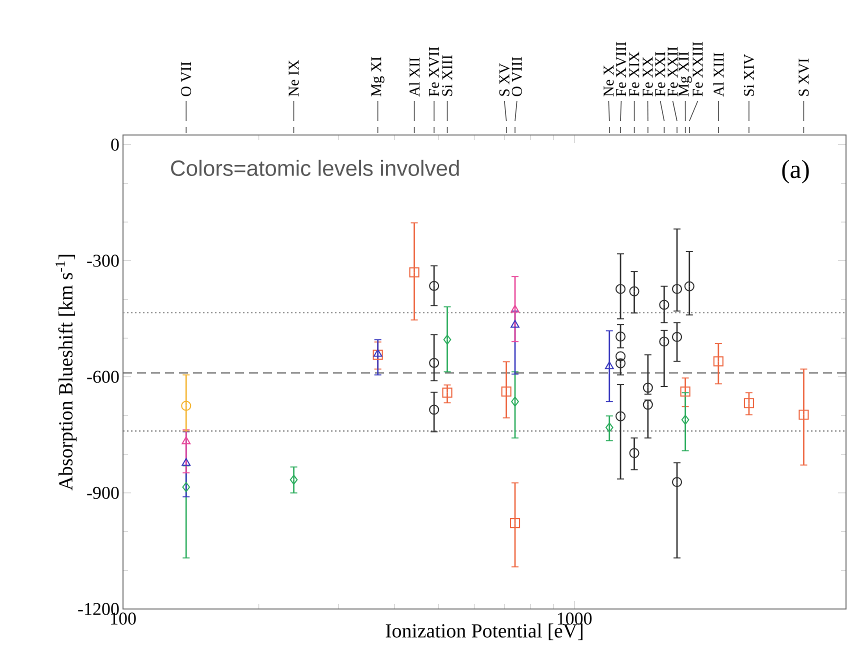  What do you see at coordinates (447, 75) in the screenshot?
I see `annotation: Si XIII` at bounding box center [447, 75].